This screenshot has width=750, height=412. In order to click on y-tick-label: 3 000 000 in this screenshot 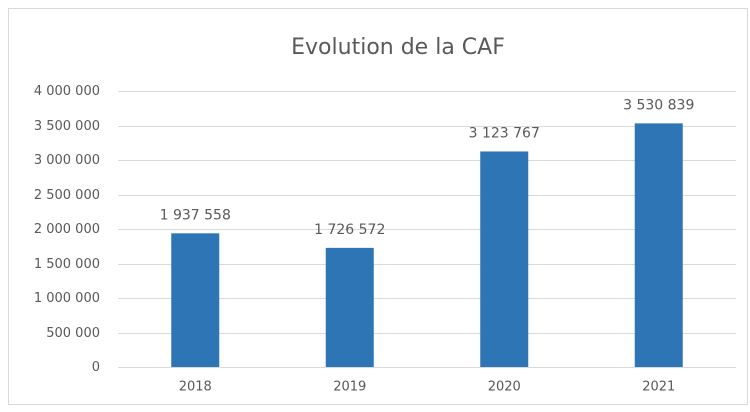, I will do `click(67, 160)`.